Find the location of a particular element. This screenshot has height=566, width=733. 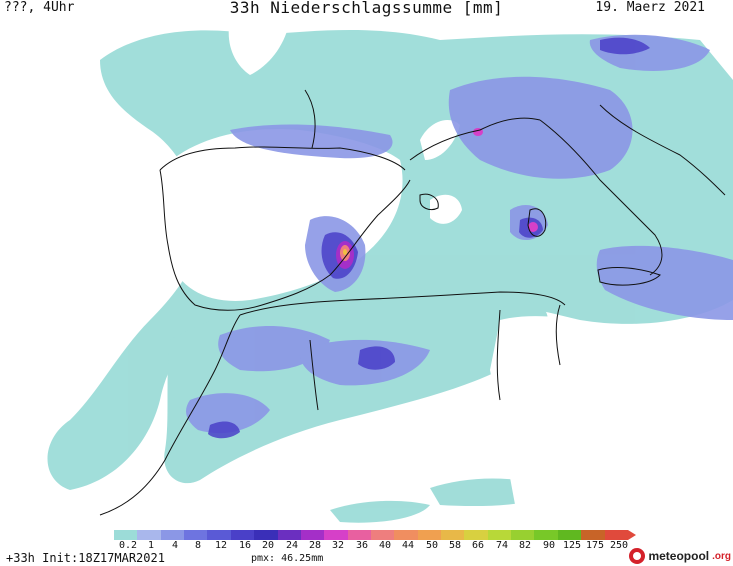

scale-tick: 28 is located at coordinates (315, 545).